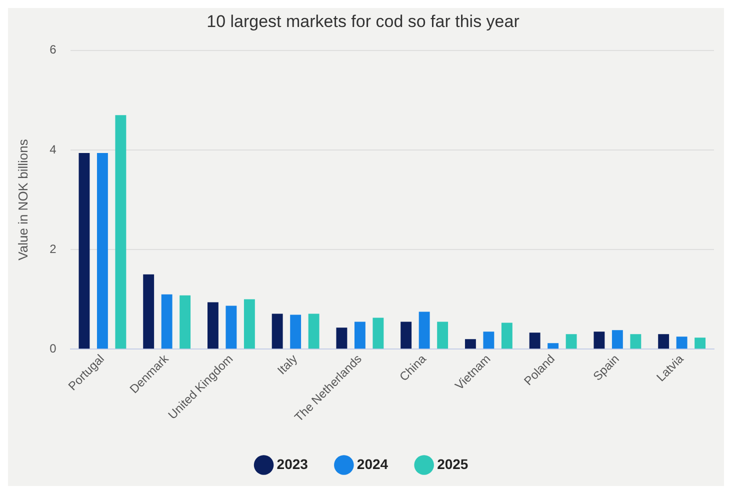  I want to click on y-tick-label: 0, so click(53, 348).